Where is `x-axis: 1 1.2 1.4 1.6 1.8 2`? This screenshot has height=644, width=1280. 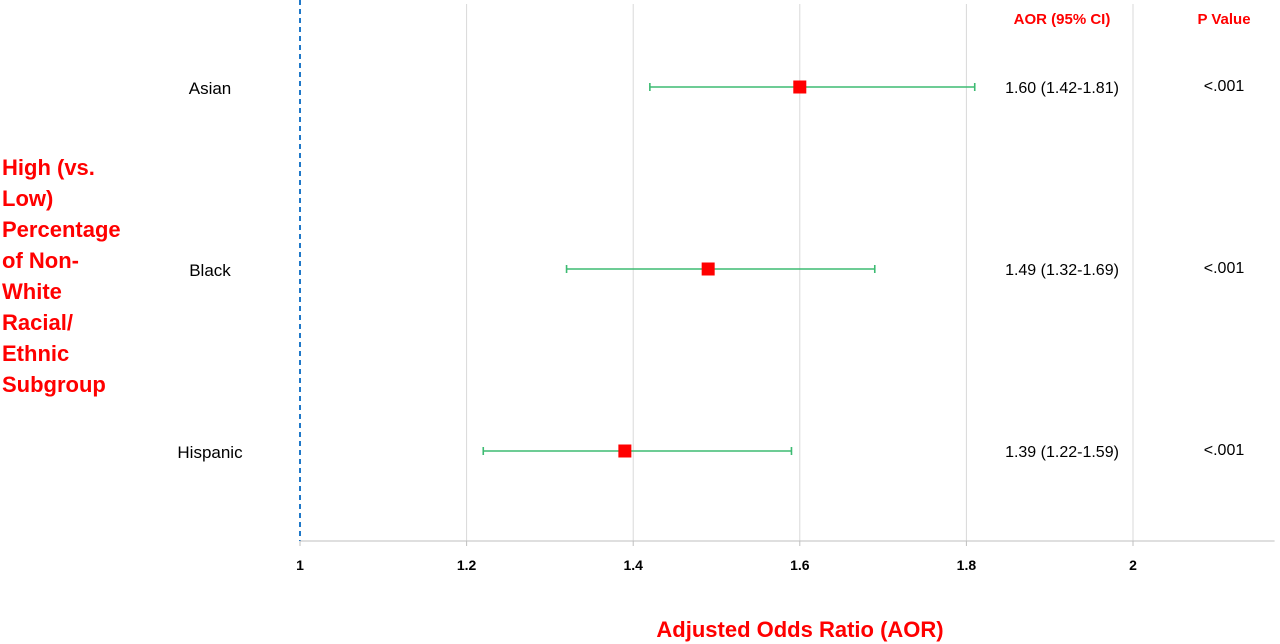 x-axis: 1 1.2 1.4 1.6 1.8 2 is located at coordinates (785, 556).